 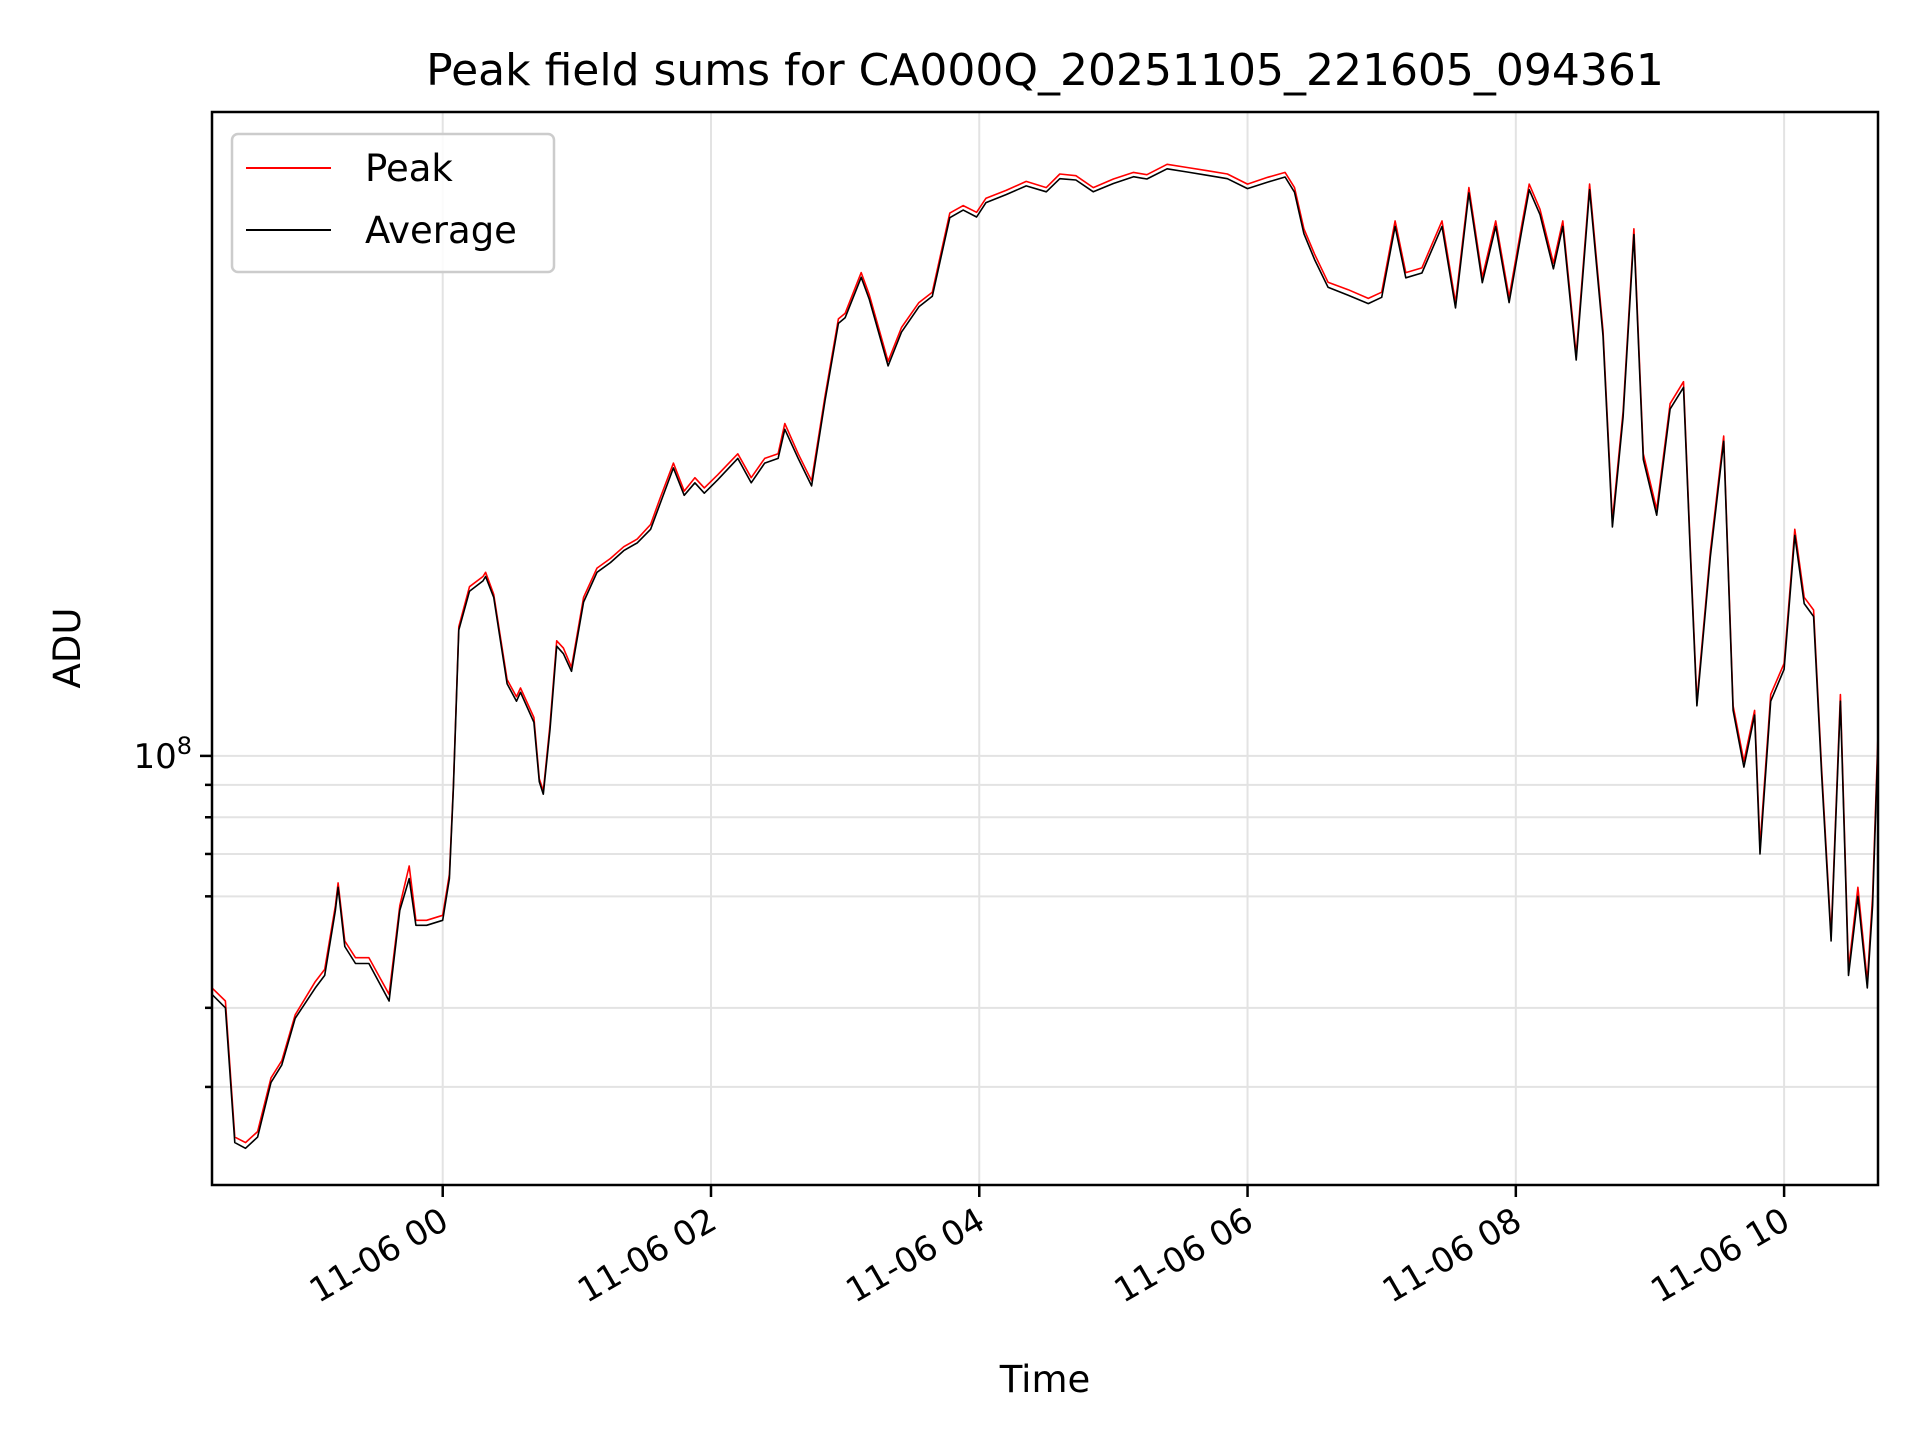 I want to click on legend-label-peak: Peak, so click(x=409, y=168).